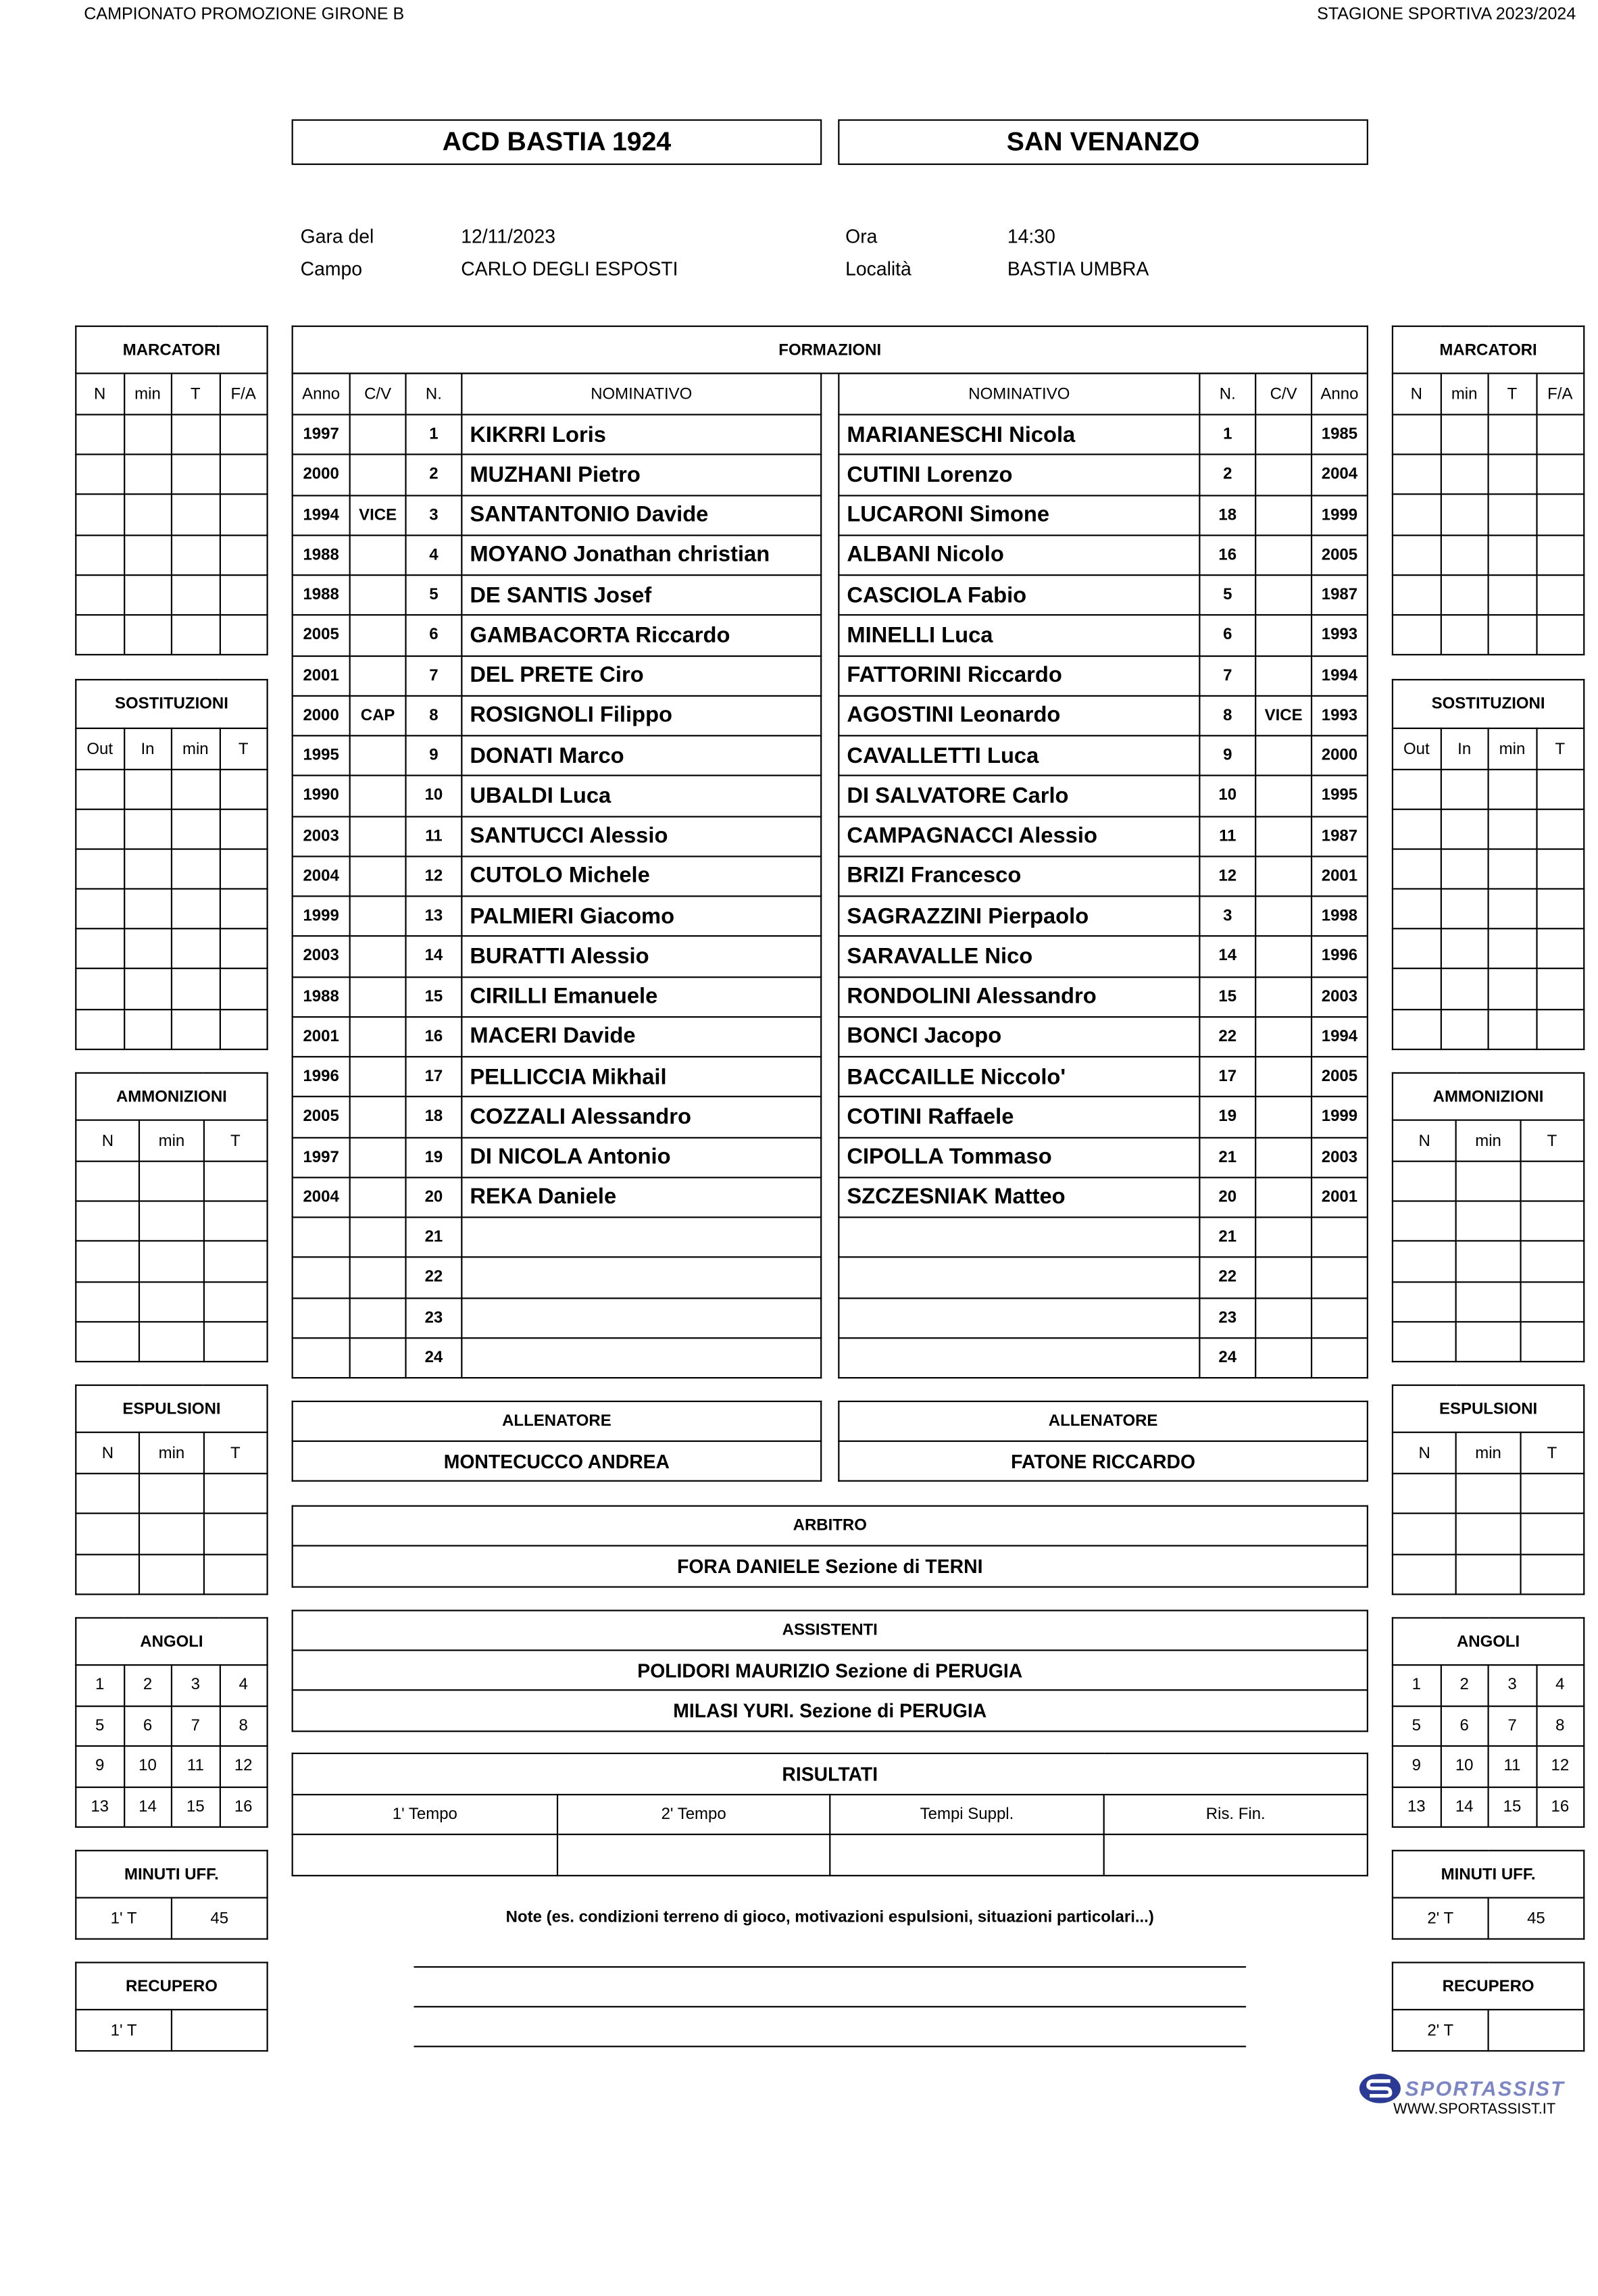 The width and height of the screenshot is (1598, 2296). Describe the element at coordinates (1228, 595) in the screenshot. I see `player-number: 5` at that location.